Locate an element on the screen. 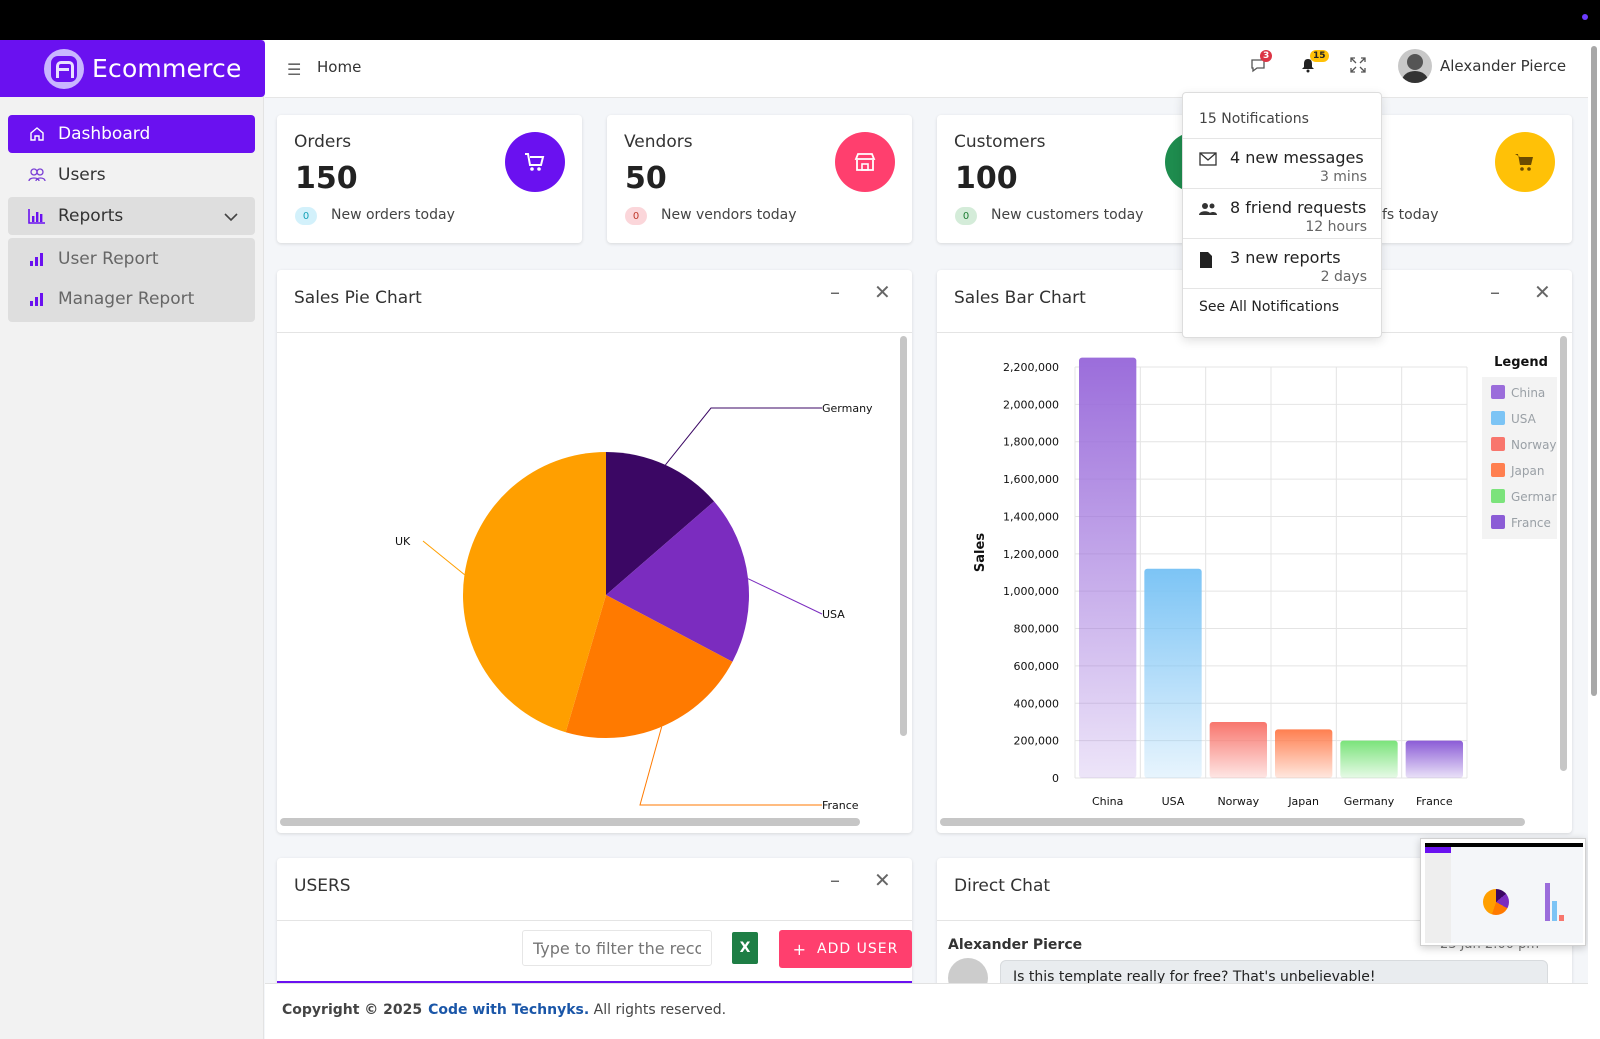 This screenshot has width=1600, height=1039. notifications-button: 15 is located at coordinates (1314, 63).